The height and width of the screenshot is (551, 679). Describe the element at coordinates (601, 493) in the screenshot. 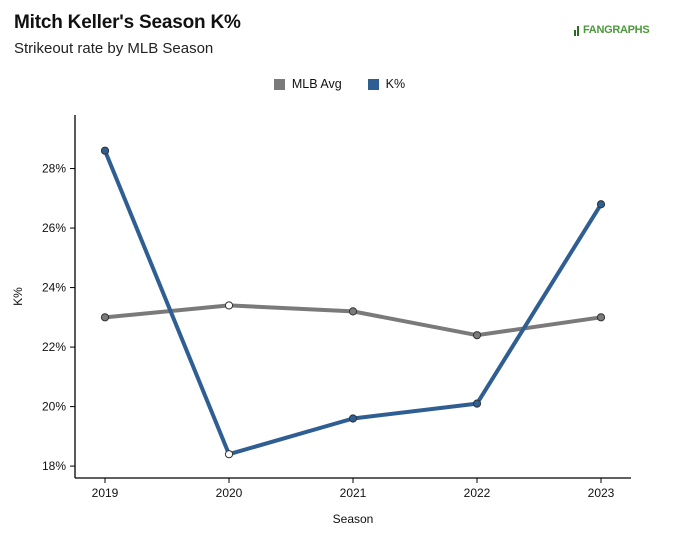

I see `x-tick-label: 2023` at that location.